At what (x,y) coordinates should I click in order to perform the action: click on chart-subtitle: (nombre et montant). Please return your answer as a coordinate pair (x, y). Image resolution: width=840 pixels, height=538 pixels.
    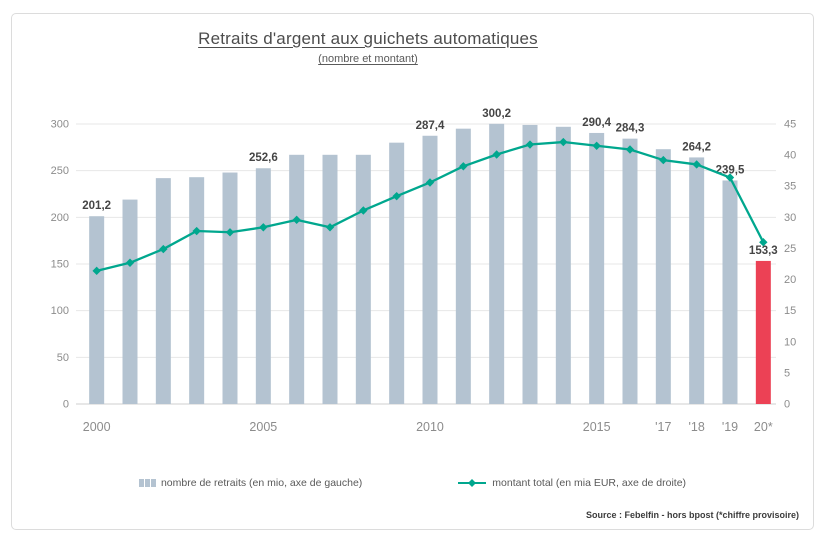
    Looking at the image, I should click on (368, 59).